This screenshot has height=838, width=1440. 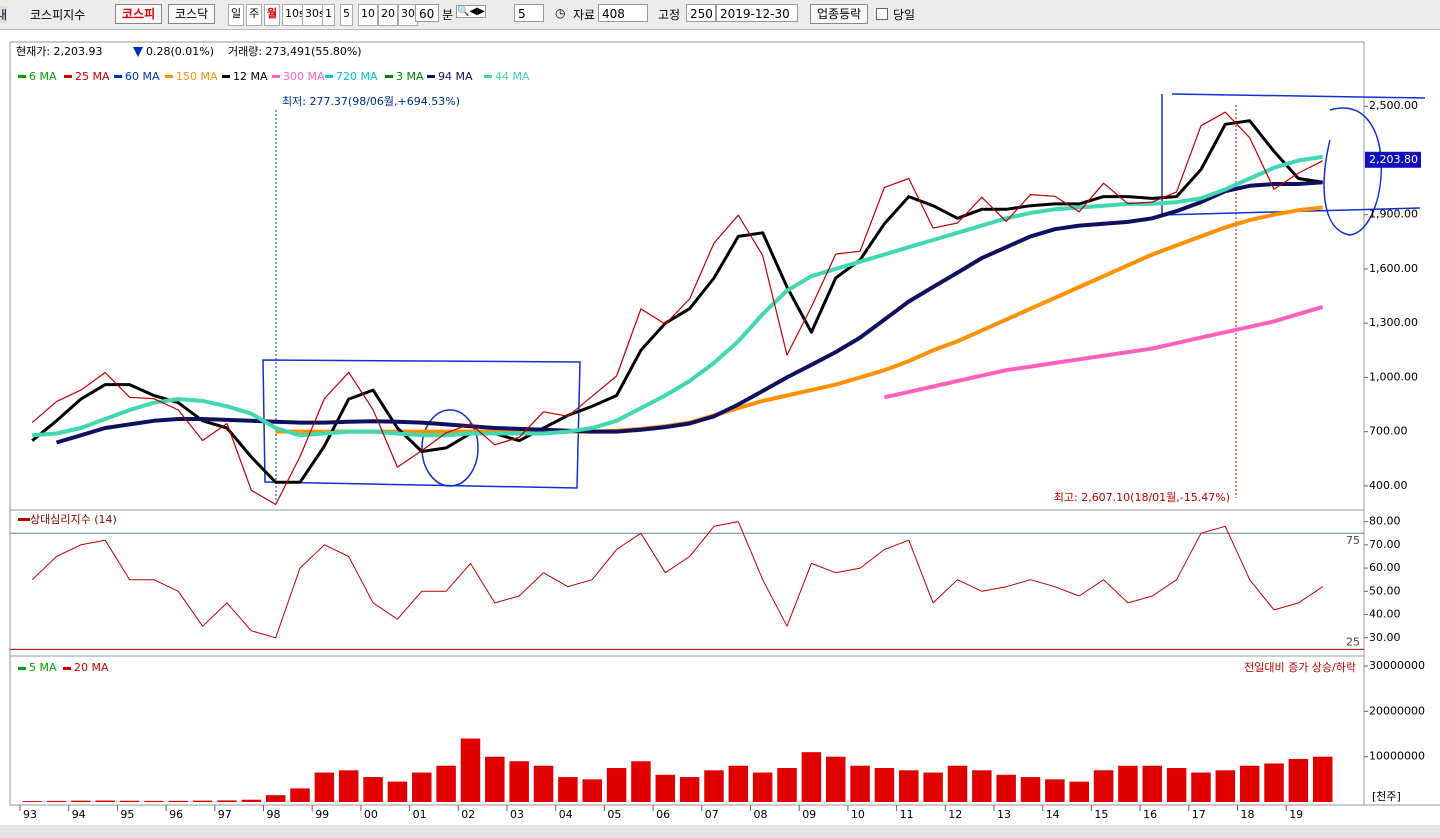 I want to click on legend-label: 44 MA, so click(x=512, y=76).